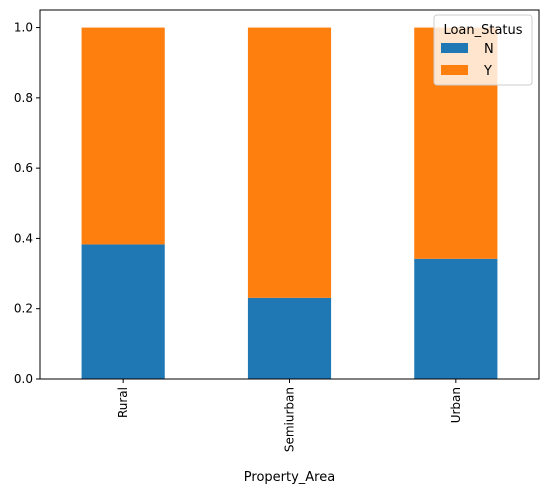 Image resolution: width=547 pixels, height=498 pixels. I want to click on legend-label-y: Y, so click(487, 71).